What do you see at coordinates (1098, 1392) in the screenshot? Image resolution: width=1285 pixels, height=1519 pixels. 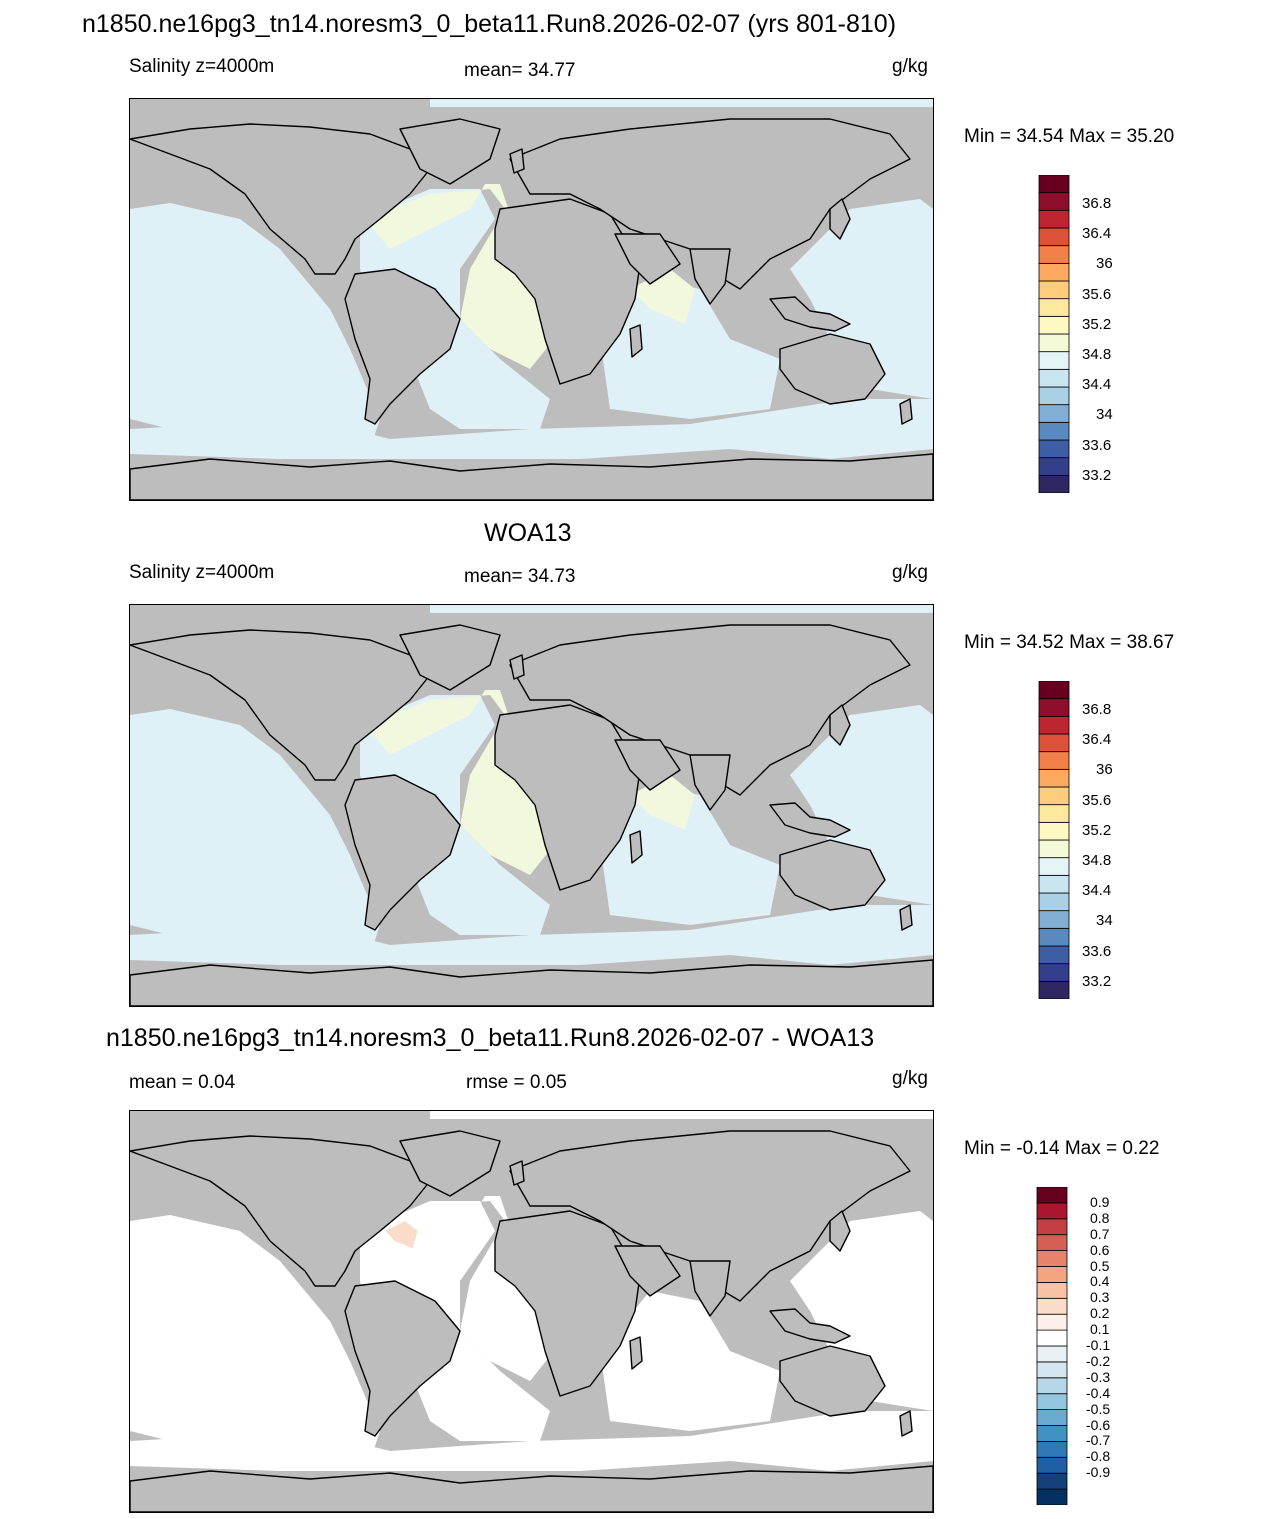 I see `colorbar-tick-label: -0.4` at bounding box center [1098, 1392].